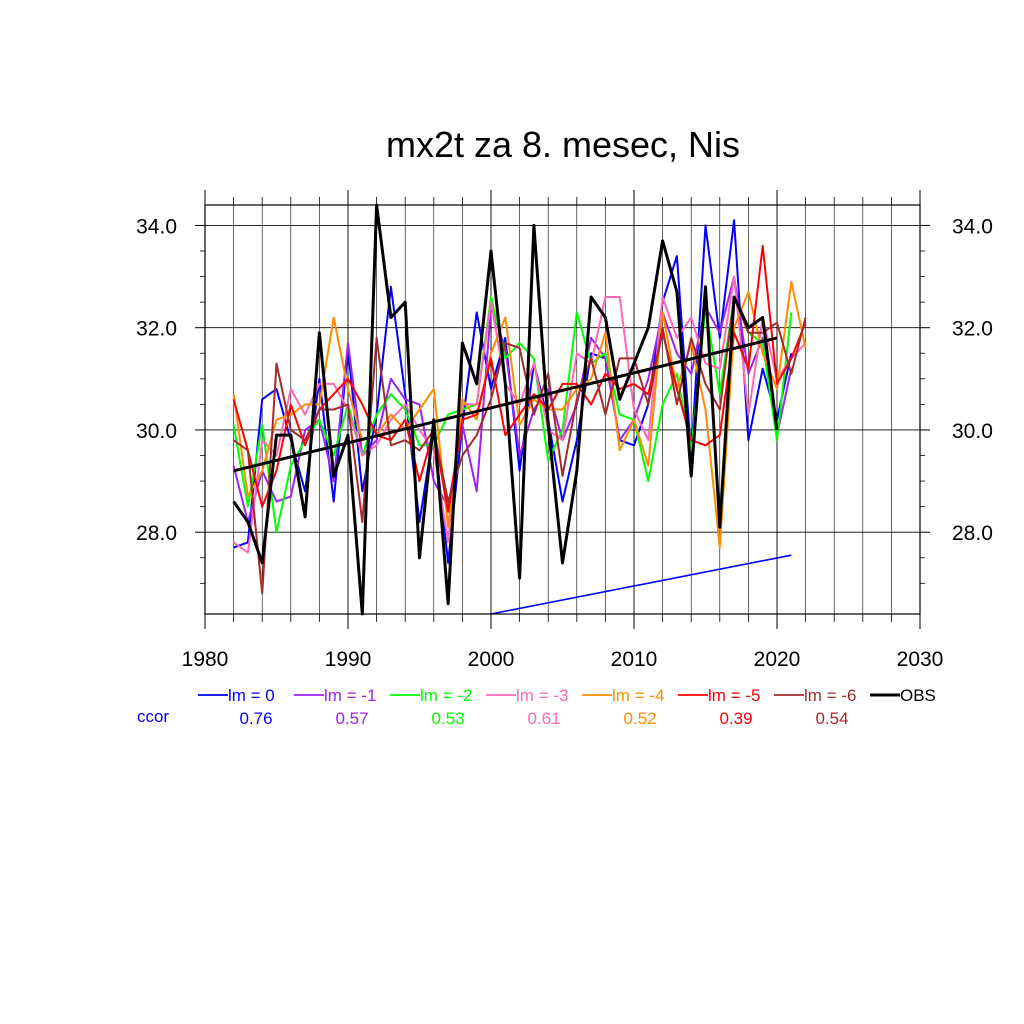 This screenshot has height=1024, width=1024. I want to click on y-tick-label-right: 30.0, so click(972, 431).